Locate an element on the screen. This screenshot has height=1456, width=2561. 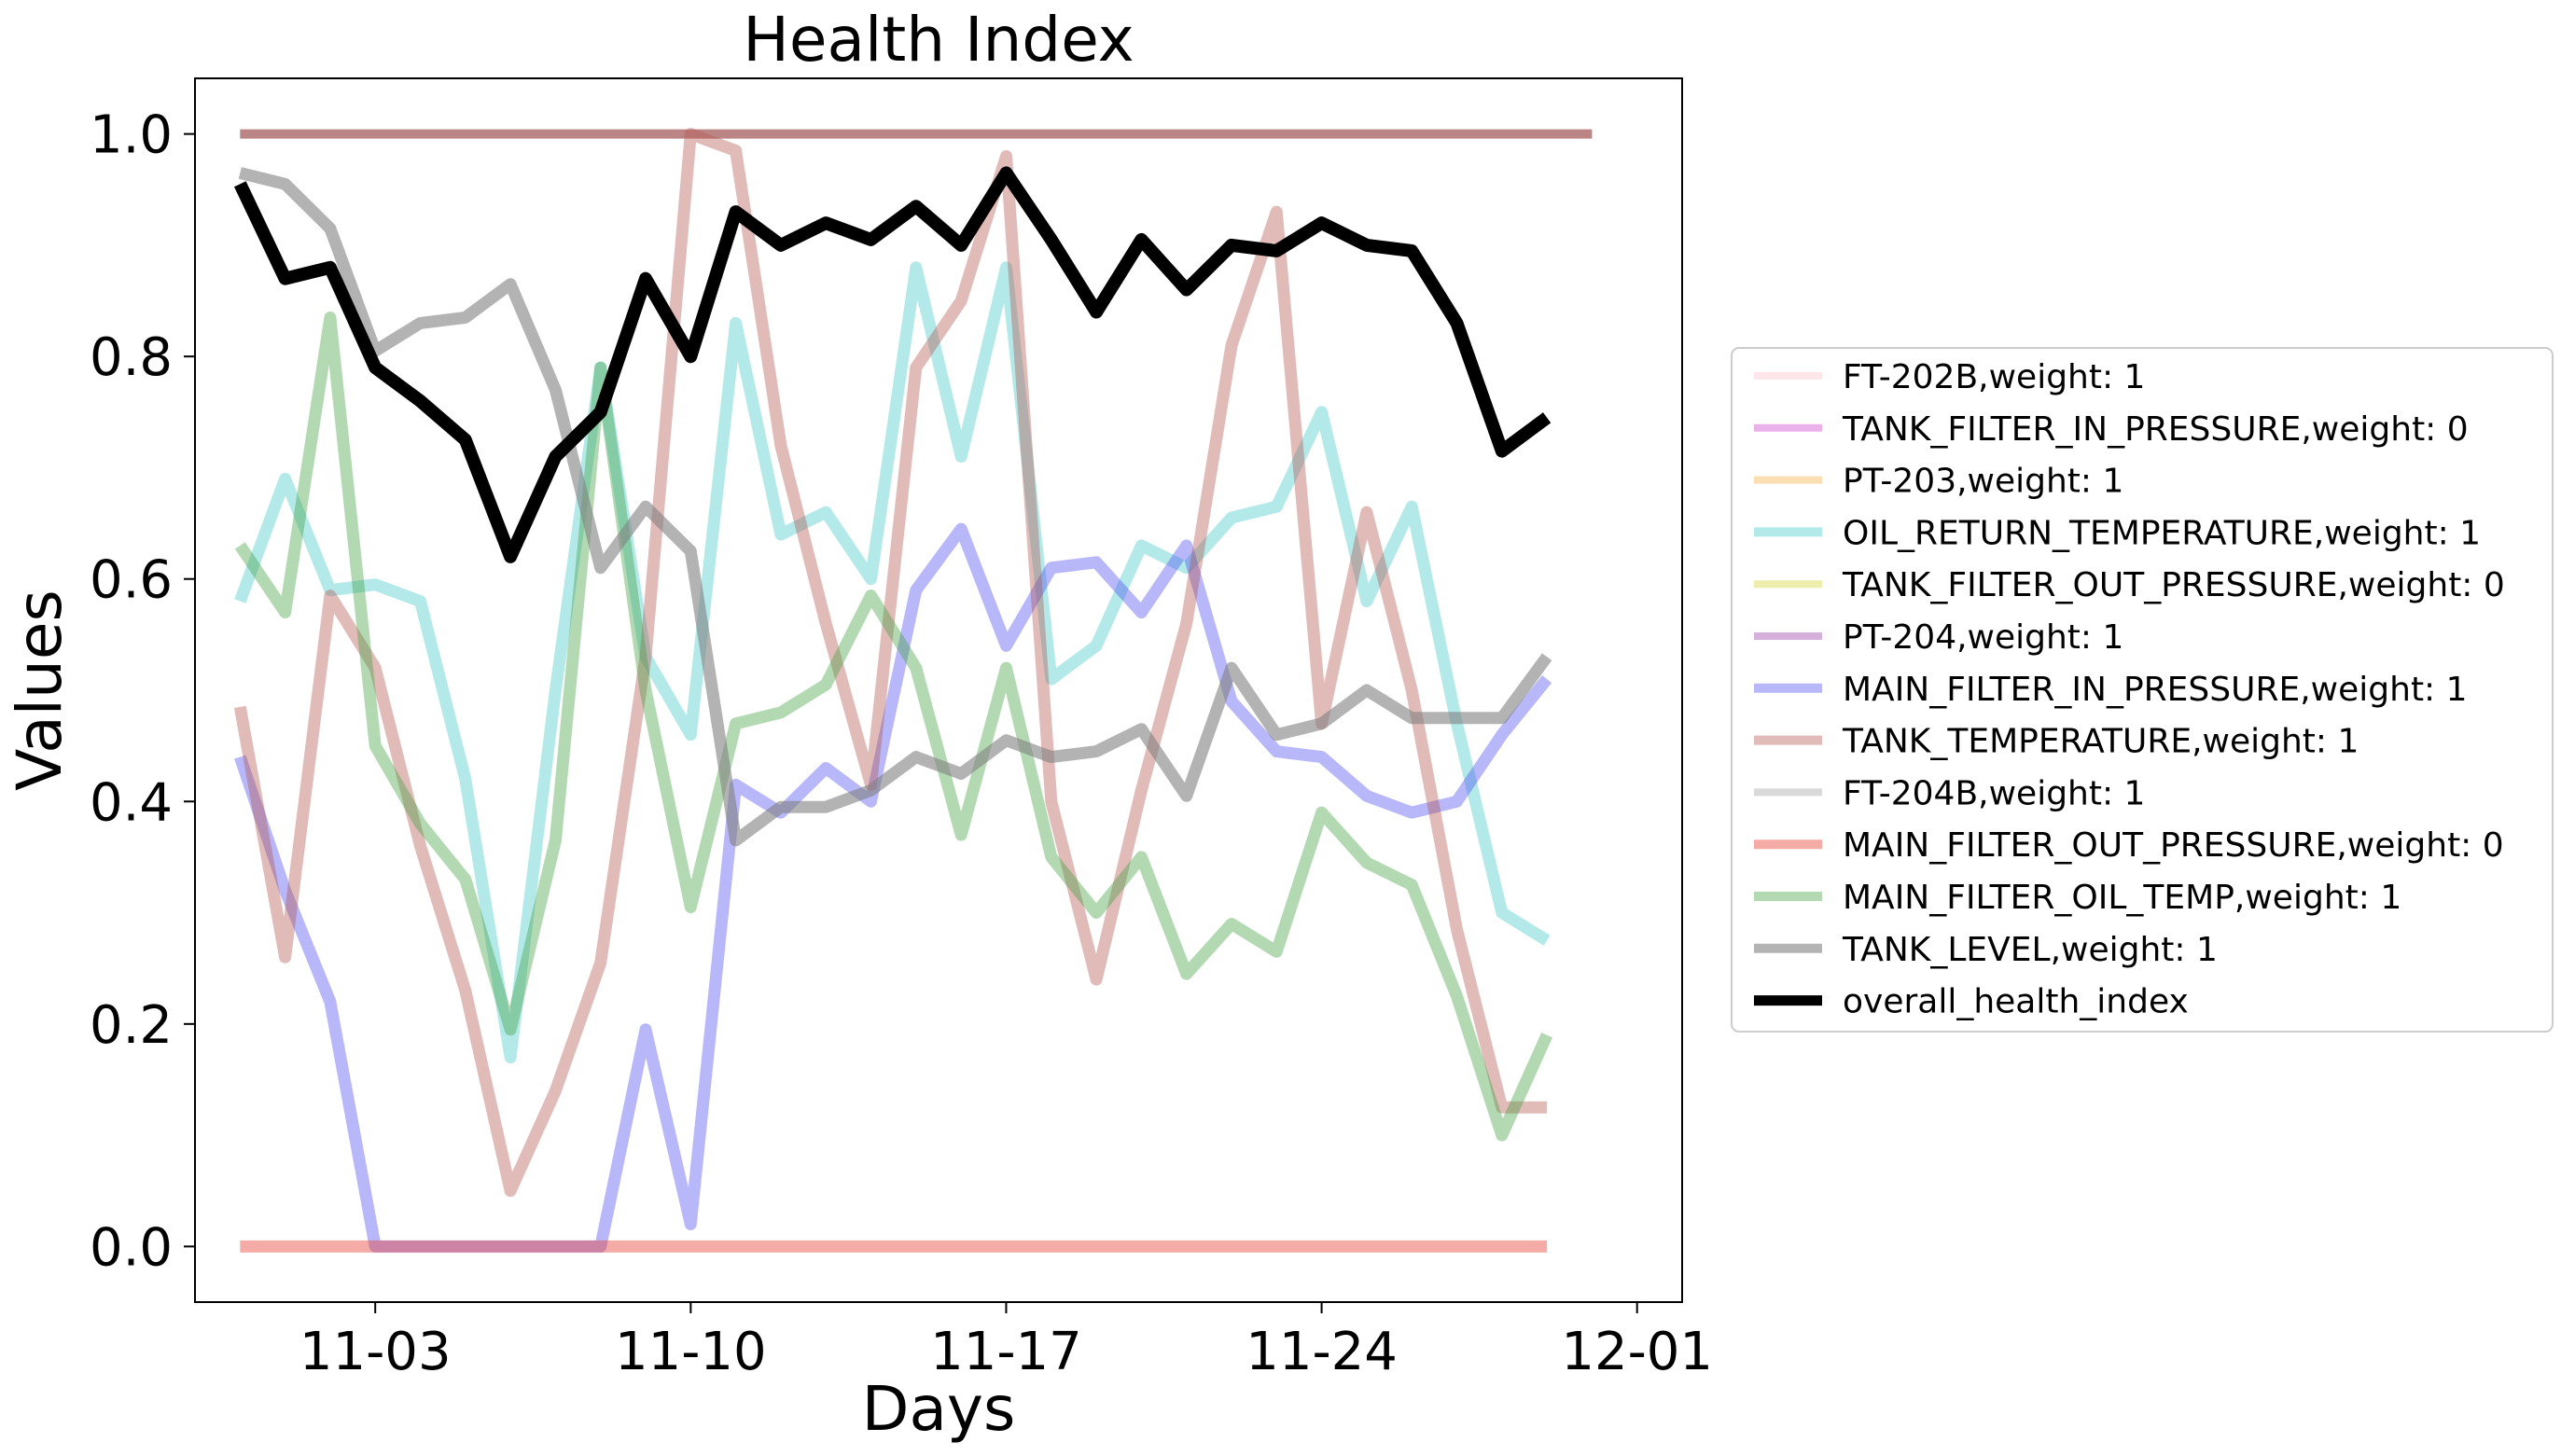
y-tick-label: 0.6 is located at coordinates (131, 580).